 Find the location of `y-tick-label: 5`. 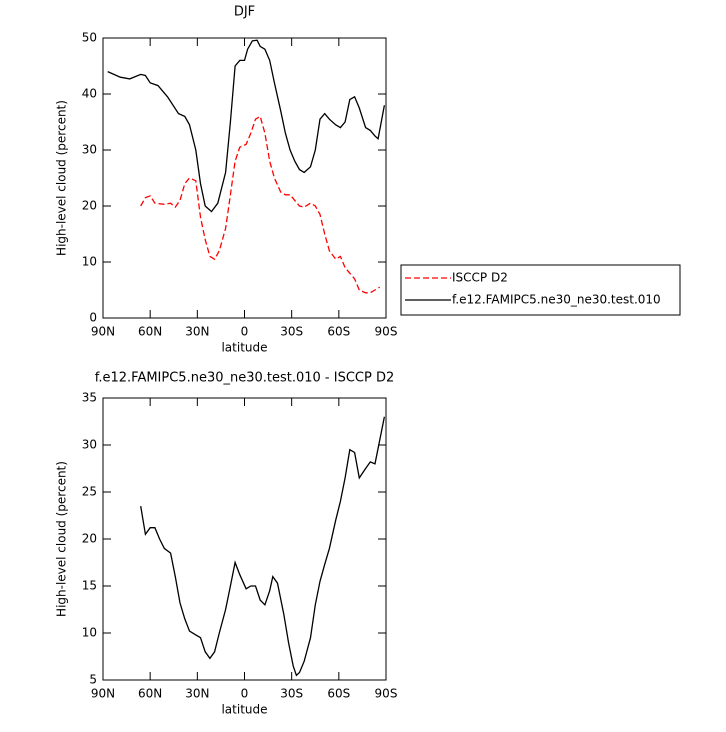

y-tick-label: 5 is located at coordinates (93, 680).